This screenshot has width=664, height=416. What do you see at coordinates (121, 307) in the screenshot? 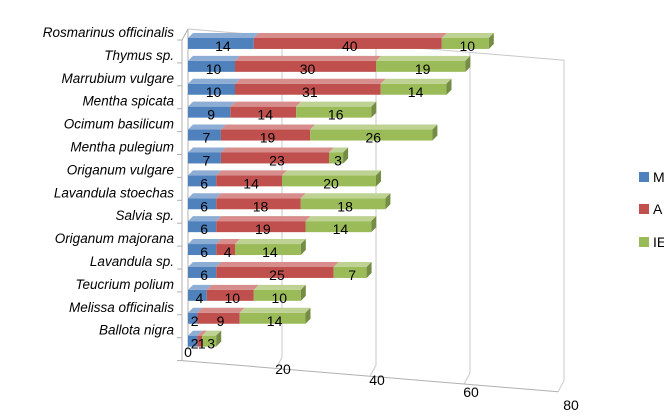
I see `category-label: Melissa officinalis` at bounding box center [121, 307].